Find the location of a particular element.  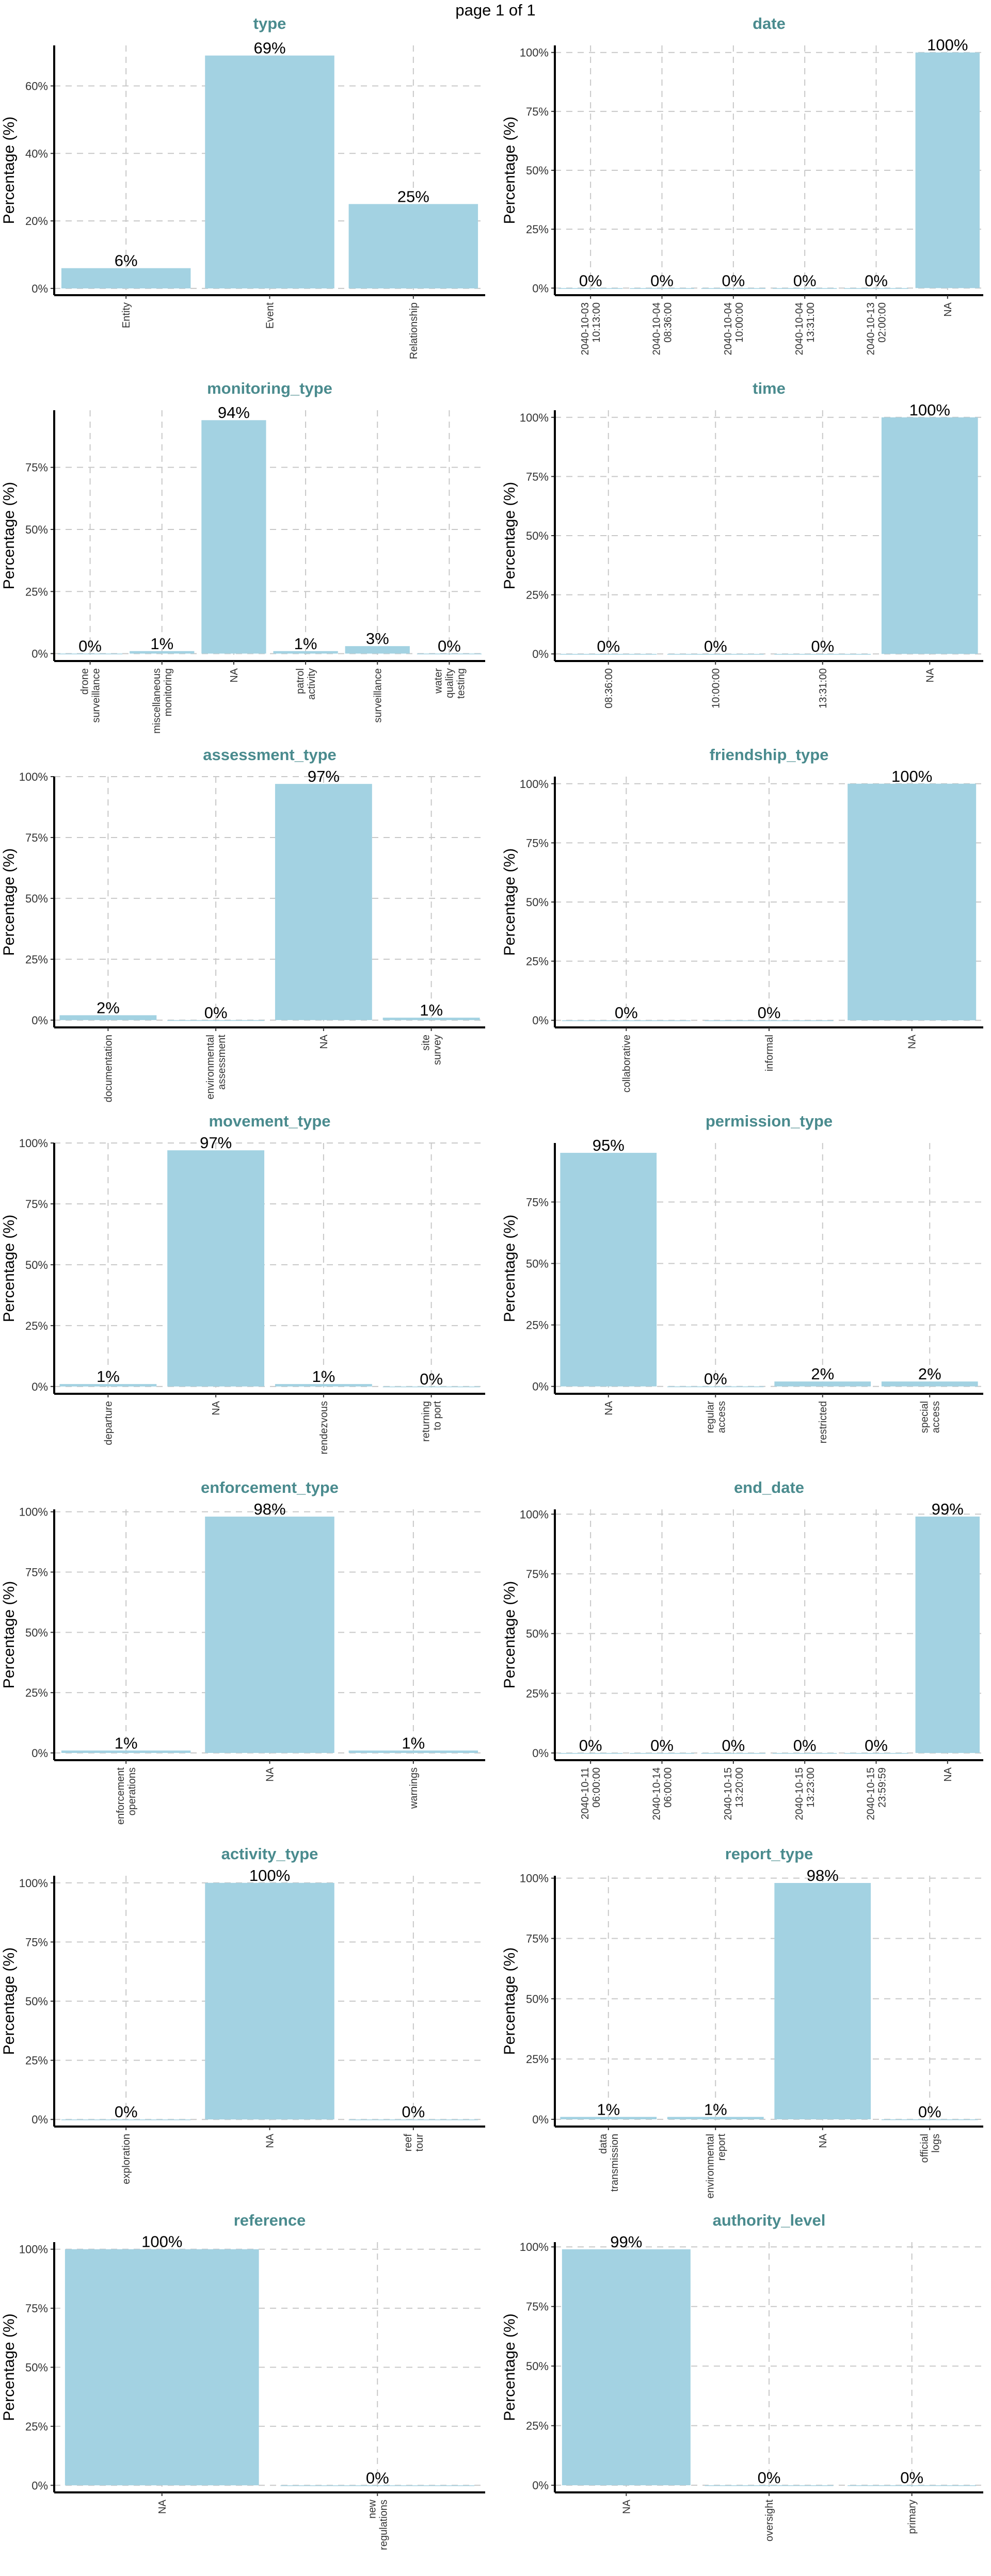

x-tick-label-line: 2040-10-03 is located at coordinates (585, 329).